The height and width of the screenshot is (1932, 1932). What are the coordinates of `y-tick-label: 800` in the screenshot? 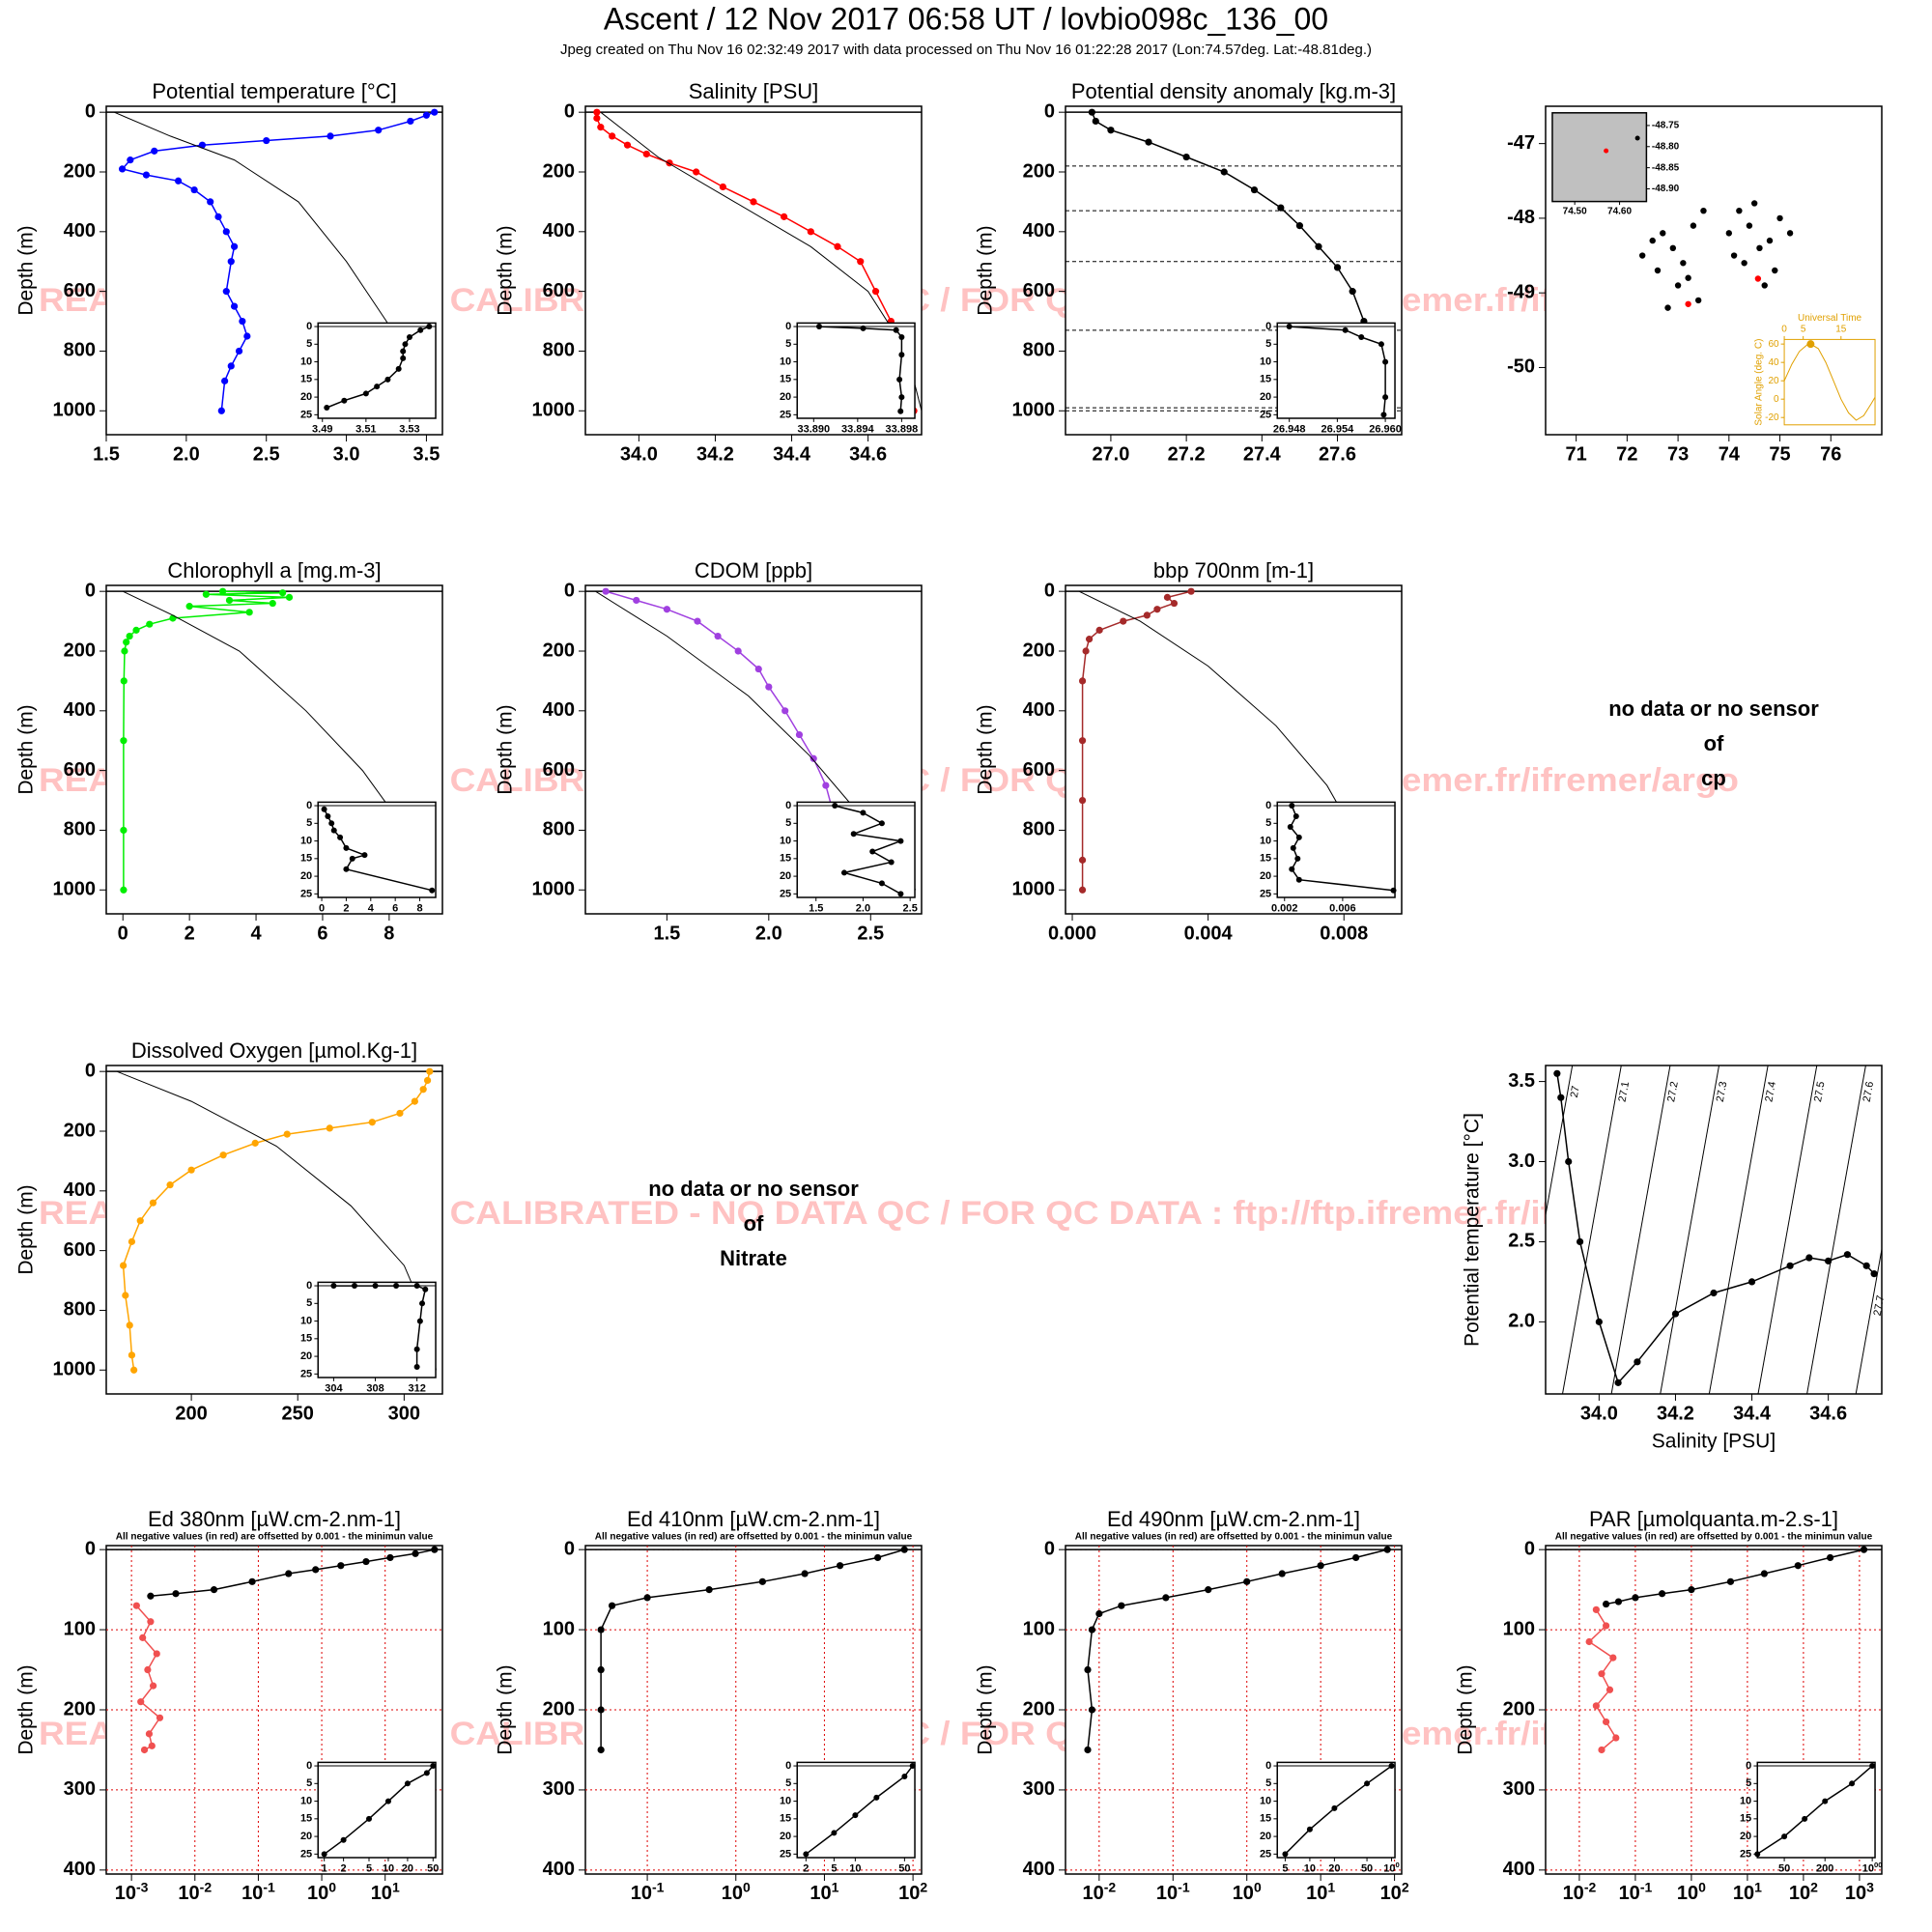 It's located at (80, 829).